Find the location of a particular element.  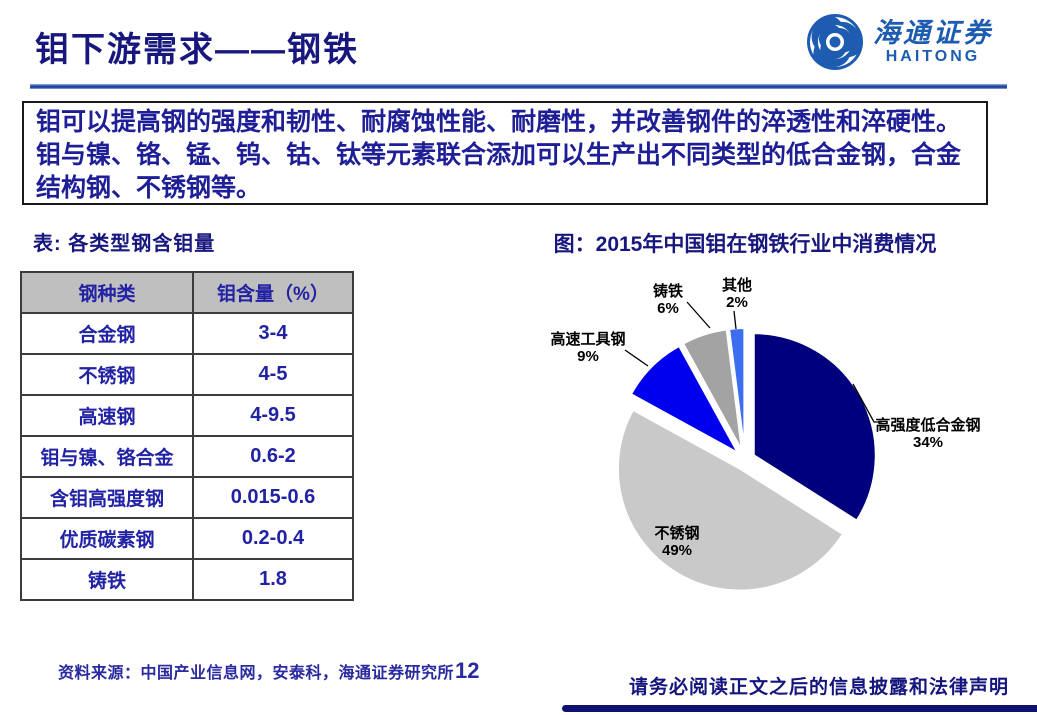

chart-caption: 图：2015年中国钼在钢铁行业中消费情况 is located at coordinates (745, 244).